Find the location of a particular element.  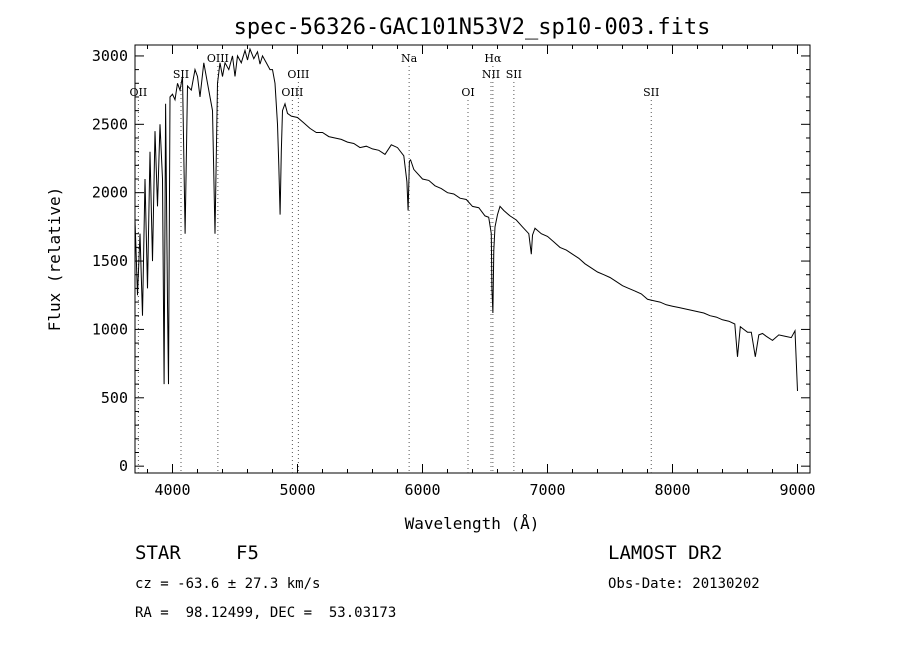

x-axis-label: Wavelength (Å) is located at coordinates (472, 523).